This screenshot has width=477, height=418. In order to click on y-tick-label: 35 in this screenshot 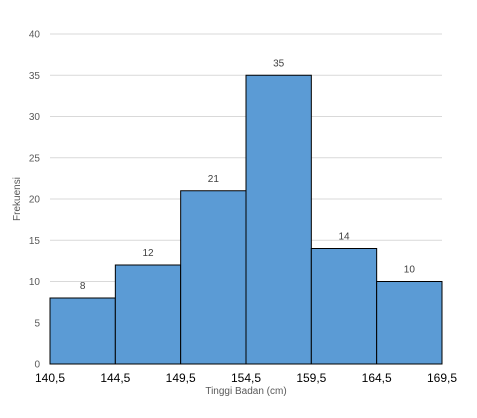, I will do `click(35, 76)`.